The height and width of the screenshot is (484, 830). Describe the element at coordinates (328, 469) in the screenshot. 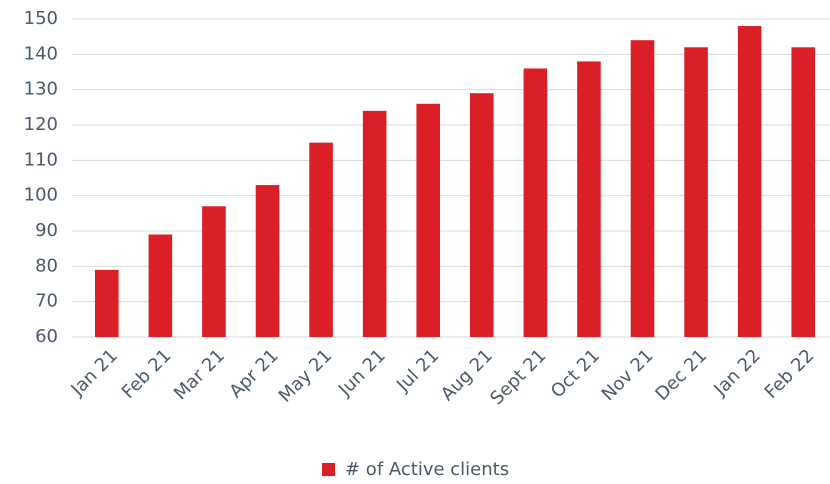

I see `legend-swatch` at that location.